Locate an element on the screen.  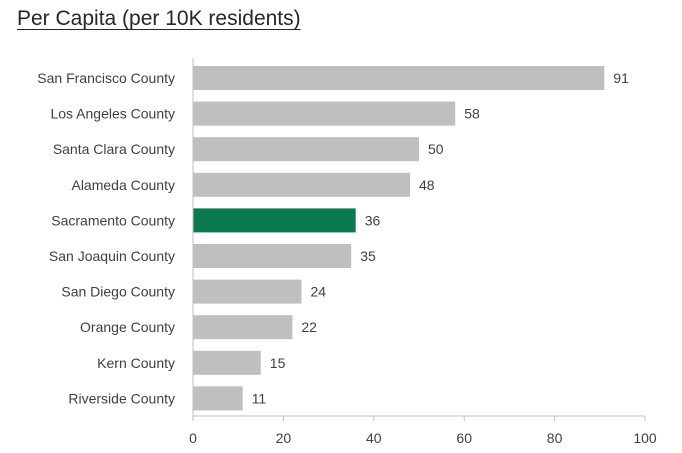
category-label: Alameda County is located at coordinates (123, 185).